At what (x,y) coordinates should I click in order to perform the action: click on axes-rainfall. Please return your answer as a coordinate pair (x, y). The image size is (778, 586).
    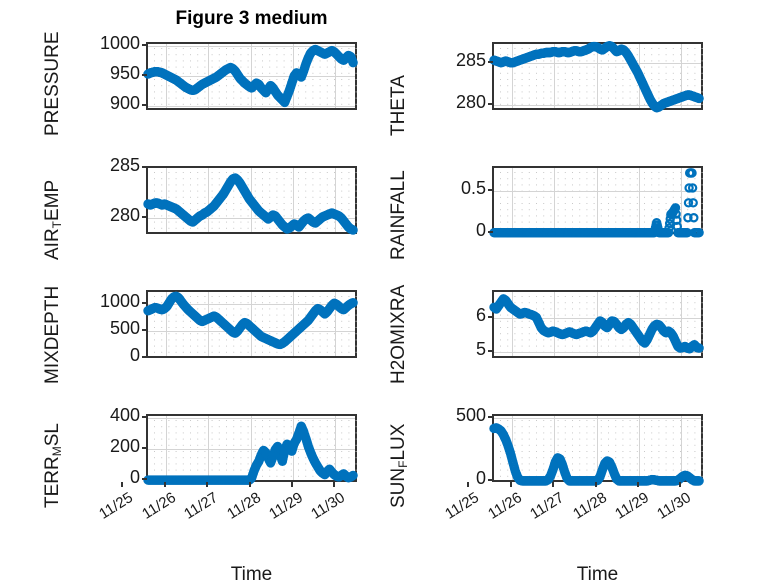
    Looking at the image, I should click on (596, 202).